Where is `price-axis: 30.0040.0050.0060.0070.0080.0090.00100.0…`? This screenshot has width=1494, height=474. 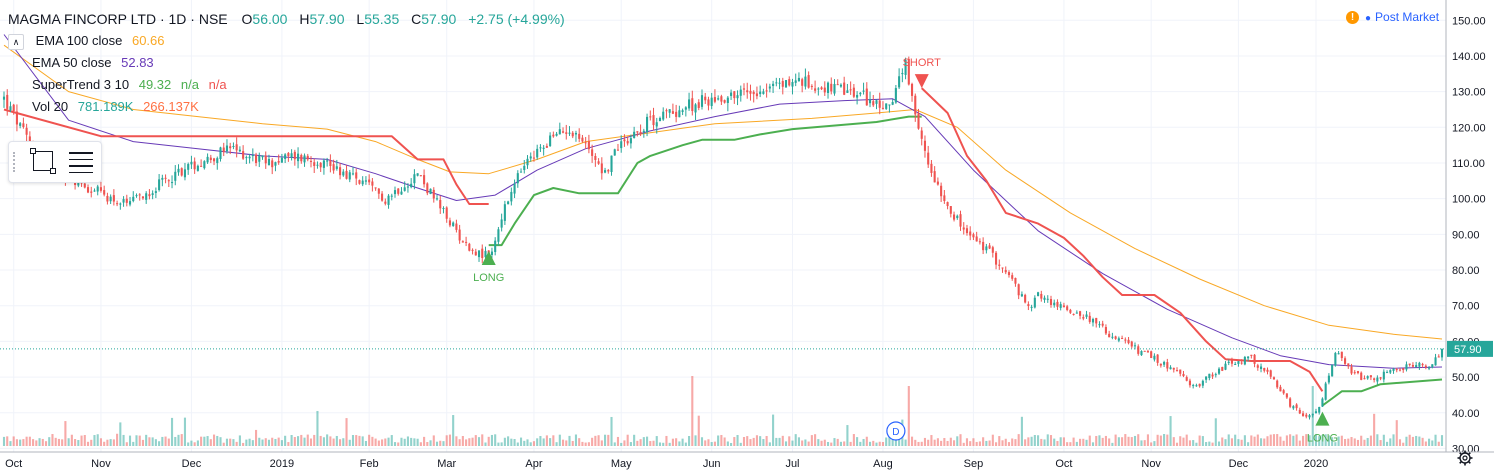 price-axis: 30.0040.0050.0060.0070.0080.0090.00100.0… is located at coordinates (1469, 237).